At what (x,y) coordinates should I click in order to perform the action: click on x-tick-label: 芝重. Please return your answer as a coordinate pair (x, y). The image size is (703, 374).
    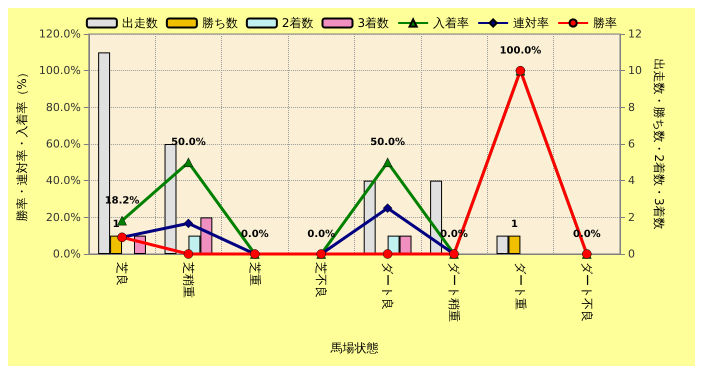
    Looking at the image, I should click on (255, 274).